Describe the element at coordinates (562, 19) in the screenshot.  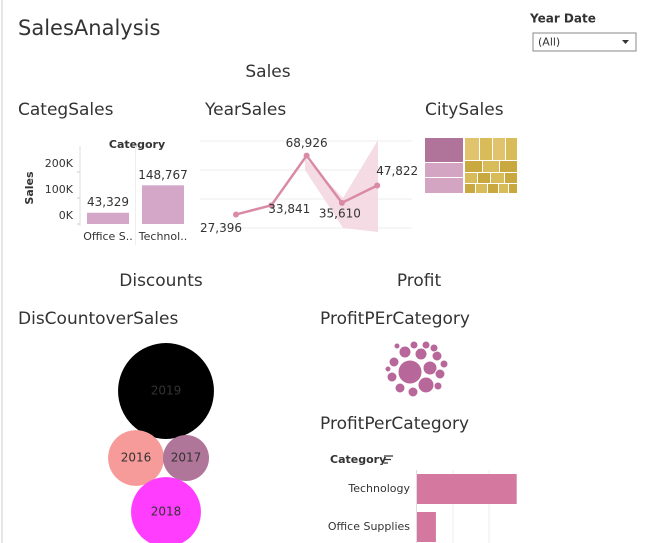
I see `filter-label: Year Date` at that location.